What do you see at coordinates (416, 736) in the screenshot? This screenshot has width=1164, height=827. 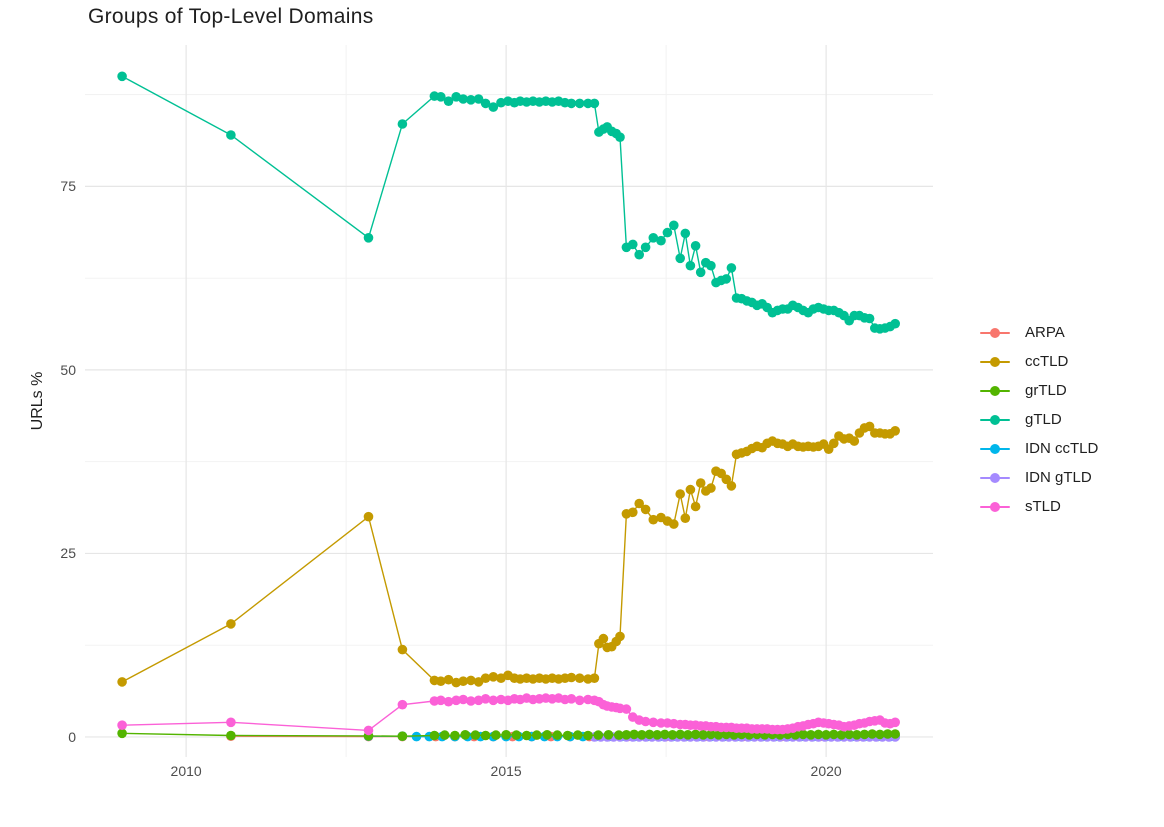 I see `series-point-IDN-ccTLD` at bounding box center [416, 736].